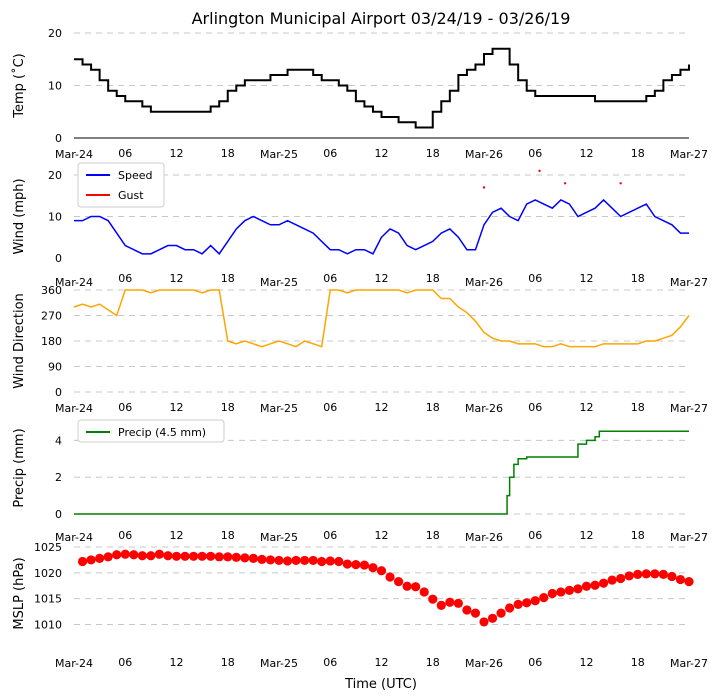 This screenshot has width=721, height=700. I want to click on y-tick-label: 4, so click(58, 440).